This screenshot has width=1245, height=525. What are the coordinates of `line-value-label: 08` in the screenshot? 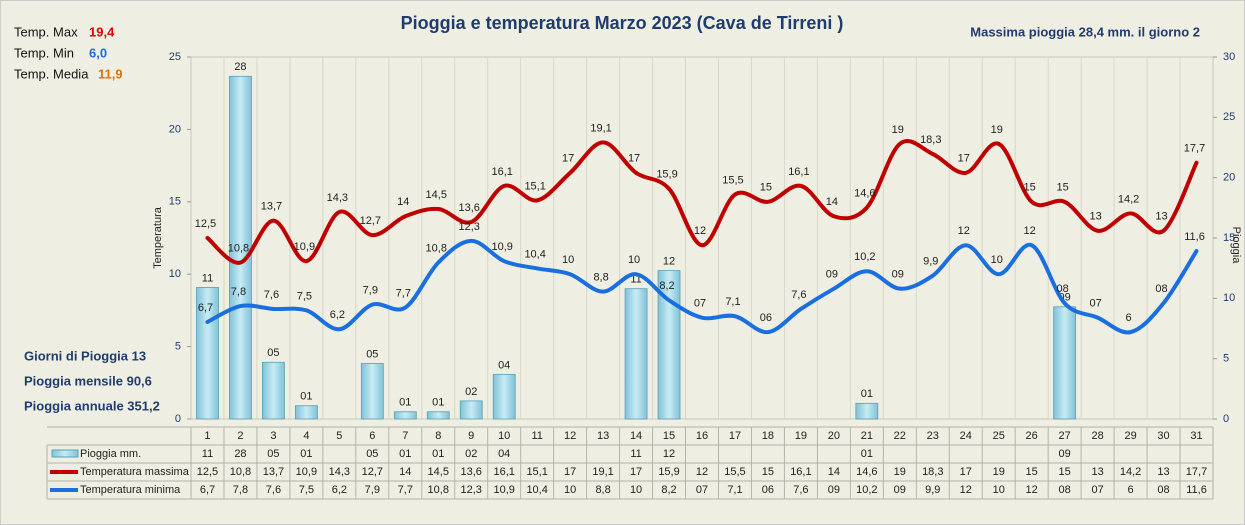 It's located at (1063, 289).